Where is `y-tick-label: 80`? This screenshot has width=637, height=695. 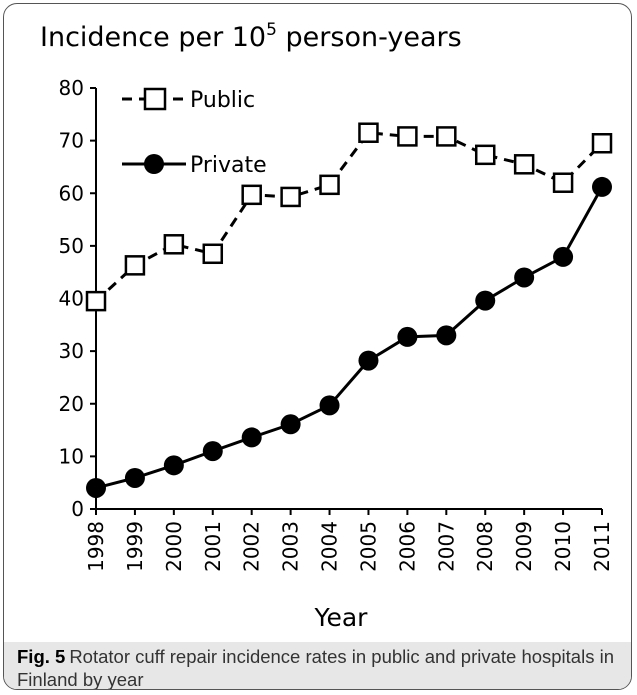 y-tick-label: 80 is located at coordinates (71, 88).